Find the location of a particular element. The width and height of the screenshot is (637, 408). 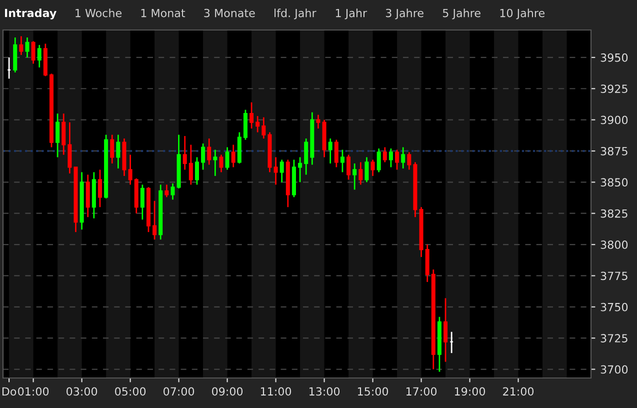

x-tick-label: 01:00 is located at coordinates (33, 391).